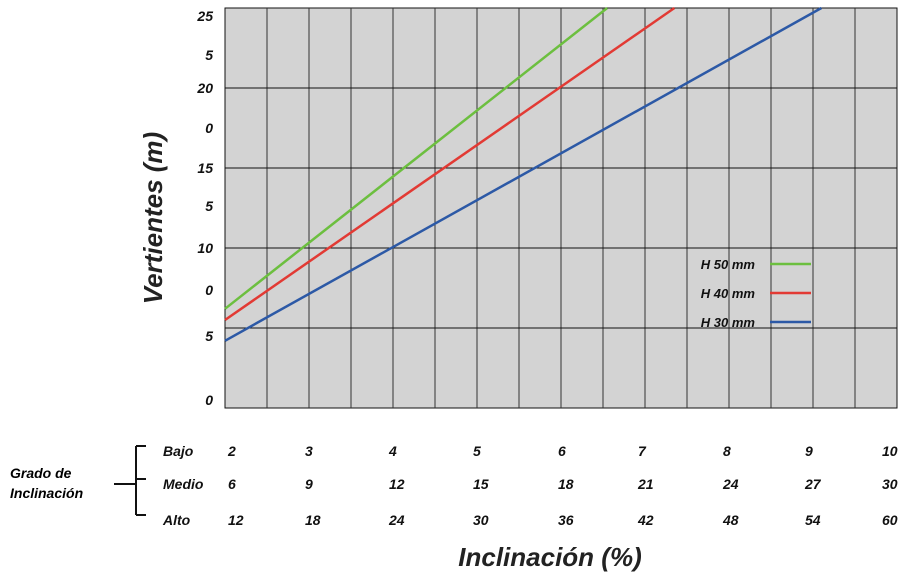  Describe the element at coordinates (392, 451) in the screenshot. I see `x-tick-label: 4` at that location.